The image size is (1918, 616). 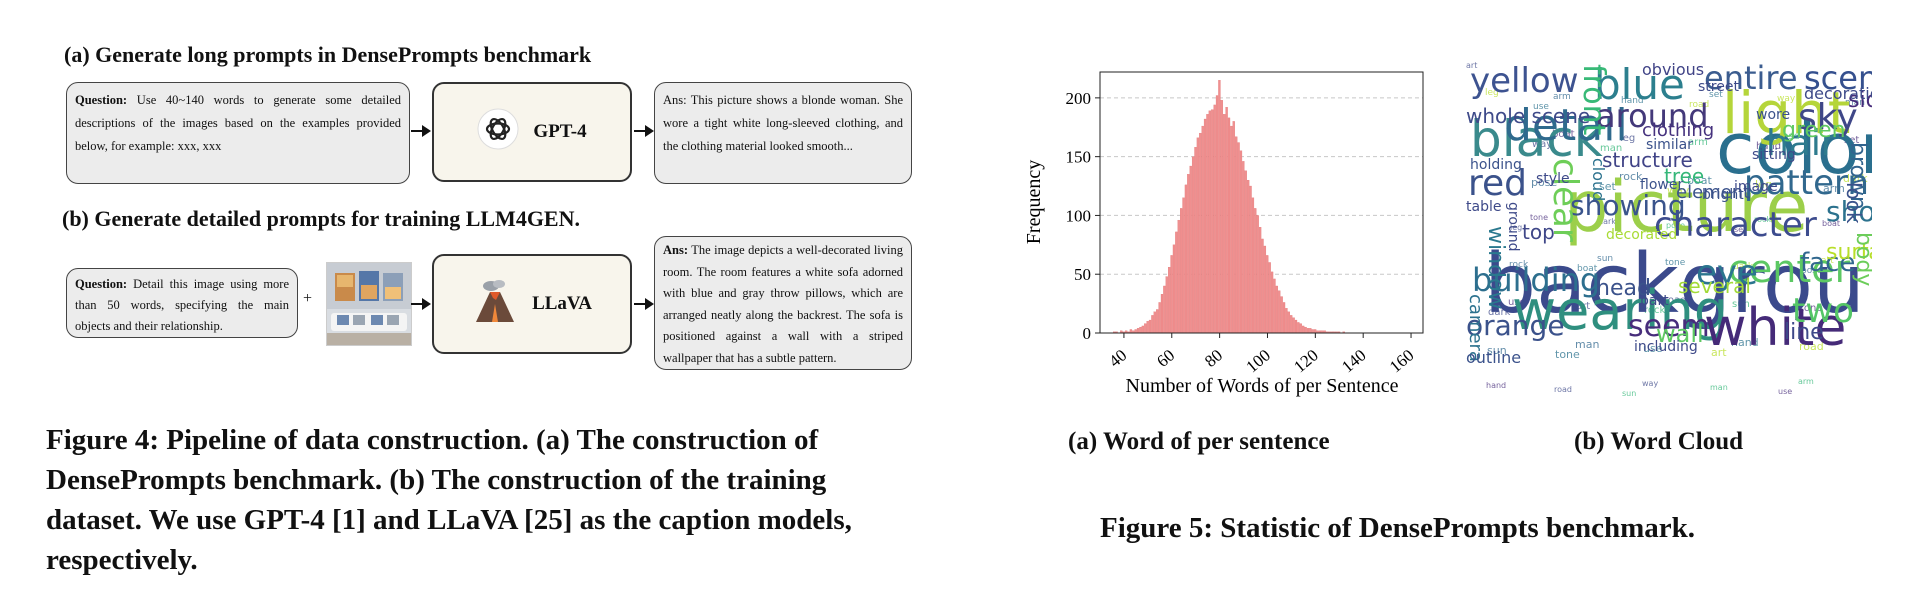 What do you see at coordinates (1666, 347) in the screenshot?
I see `word-cloud-word: including` at bounding box center [1666, 347].